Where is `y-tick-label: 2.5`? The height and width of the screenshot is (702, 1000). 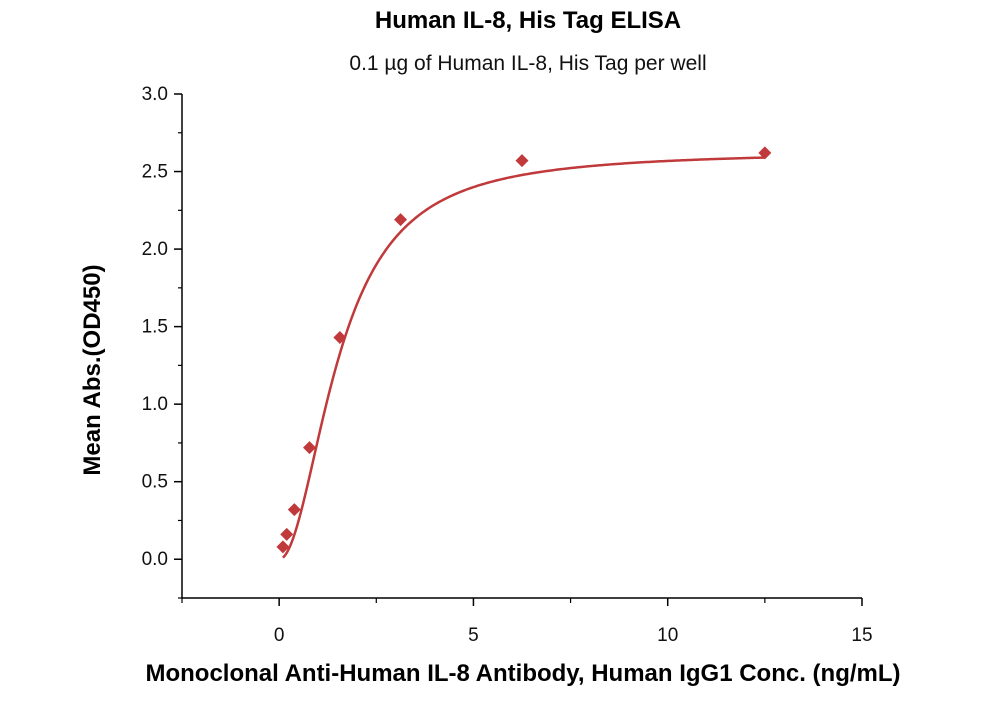
y-tick-label: 2.5 is located at coordinates (155, 172).